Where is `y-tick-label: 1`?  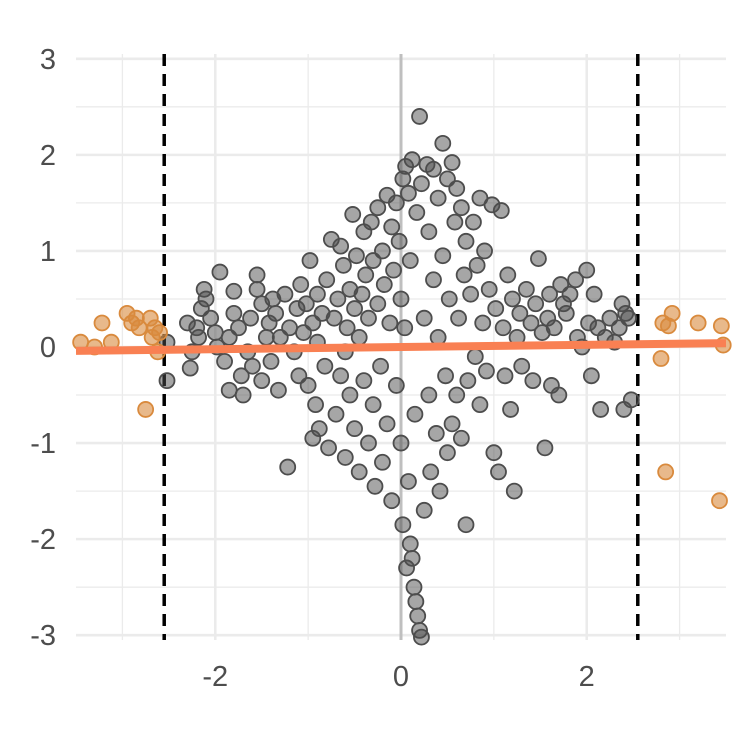 y-tick-label: 1 is located at coordinates (48, 252).